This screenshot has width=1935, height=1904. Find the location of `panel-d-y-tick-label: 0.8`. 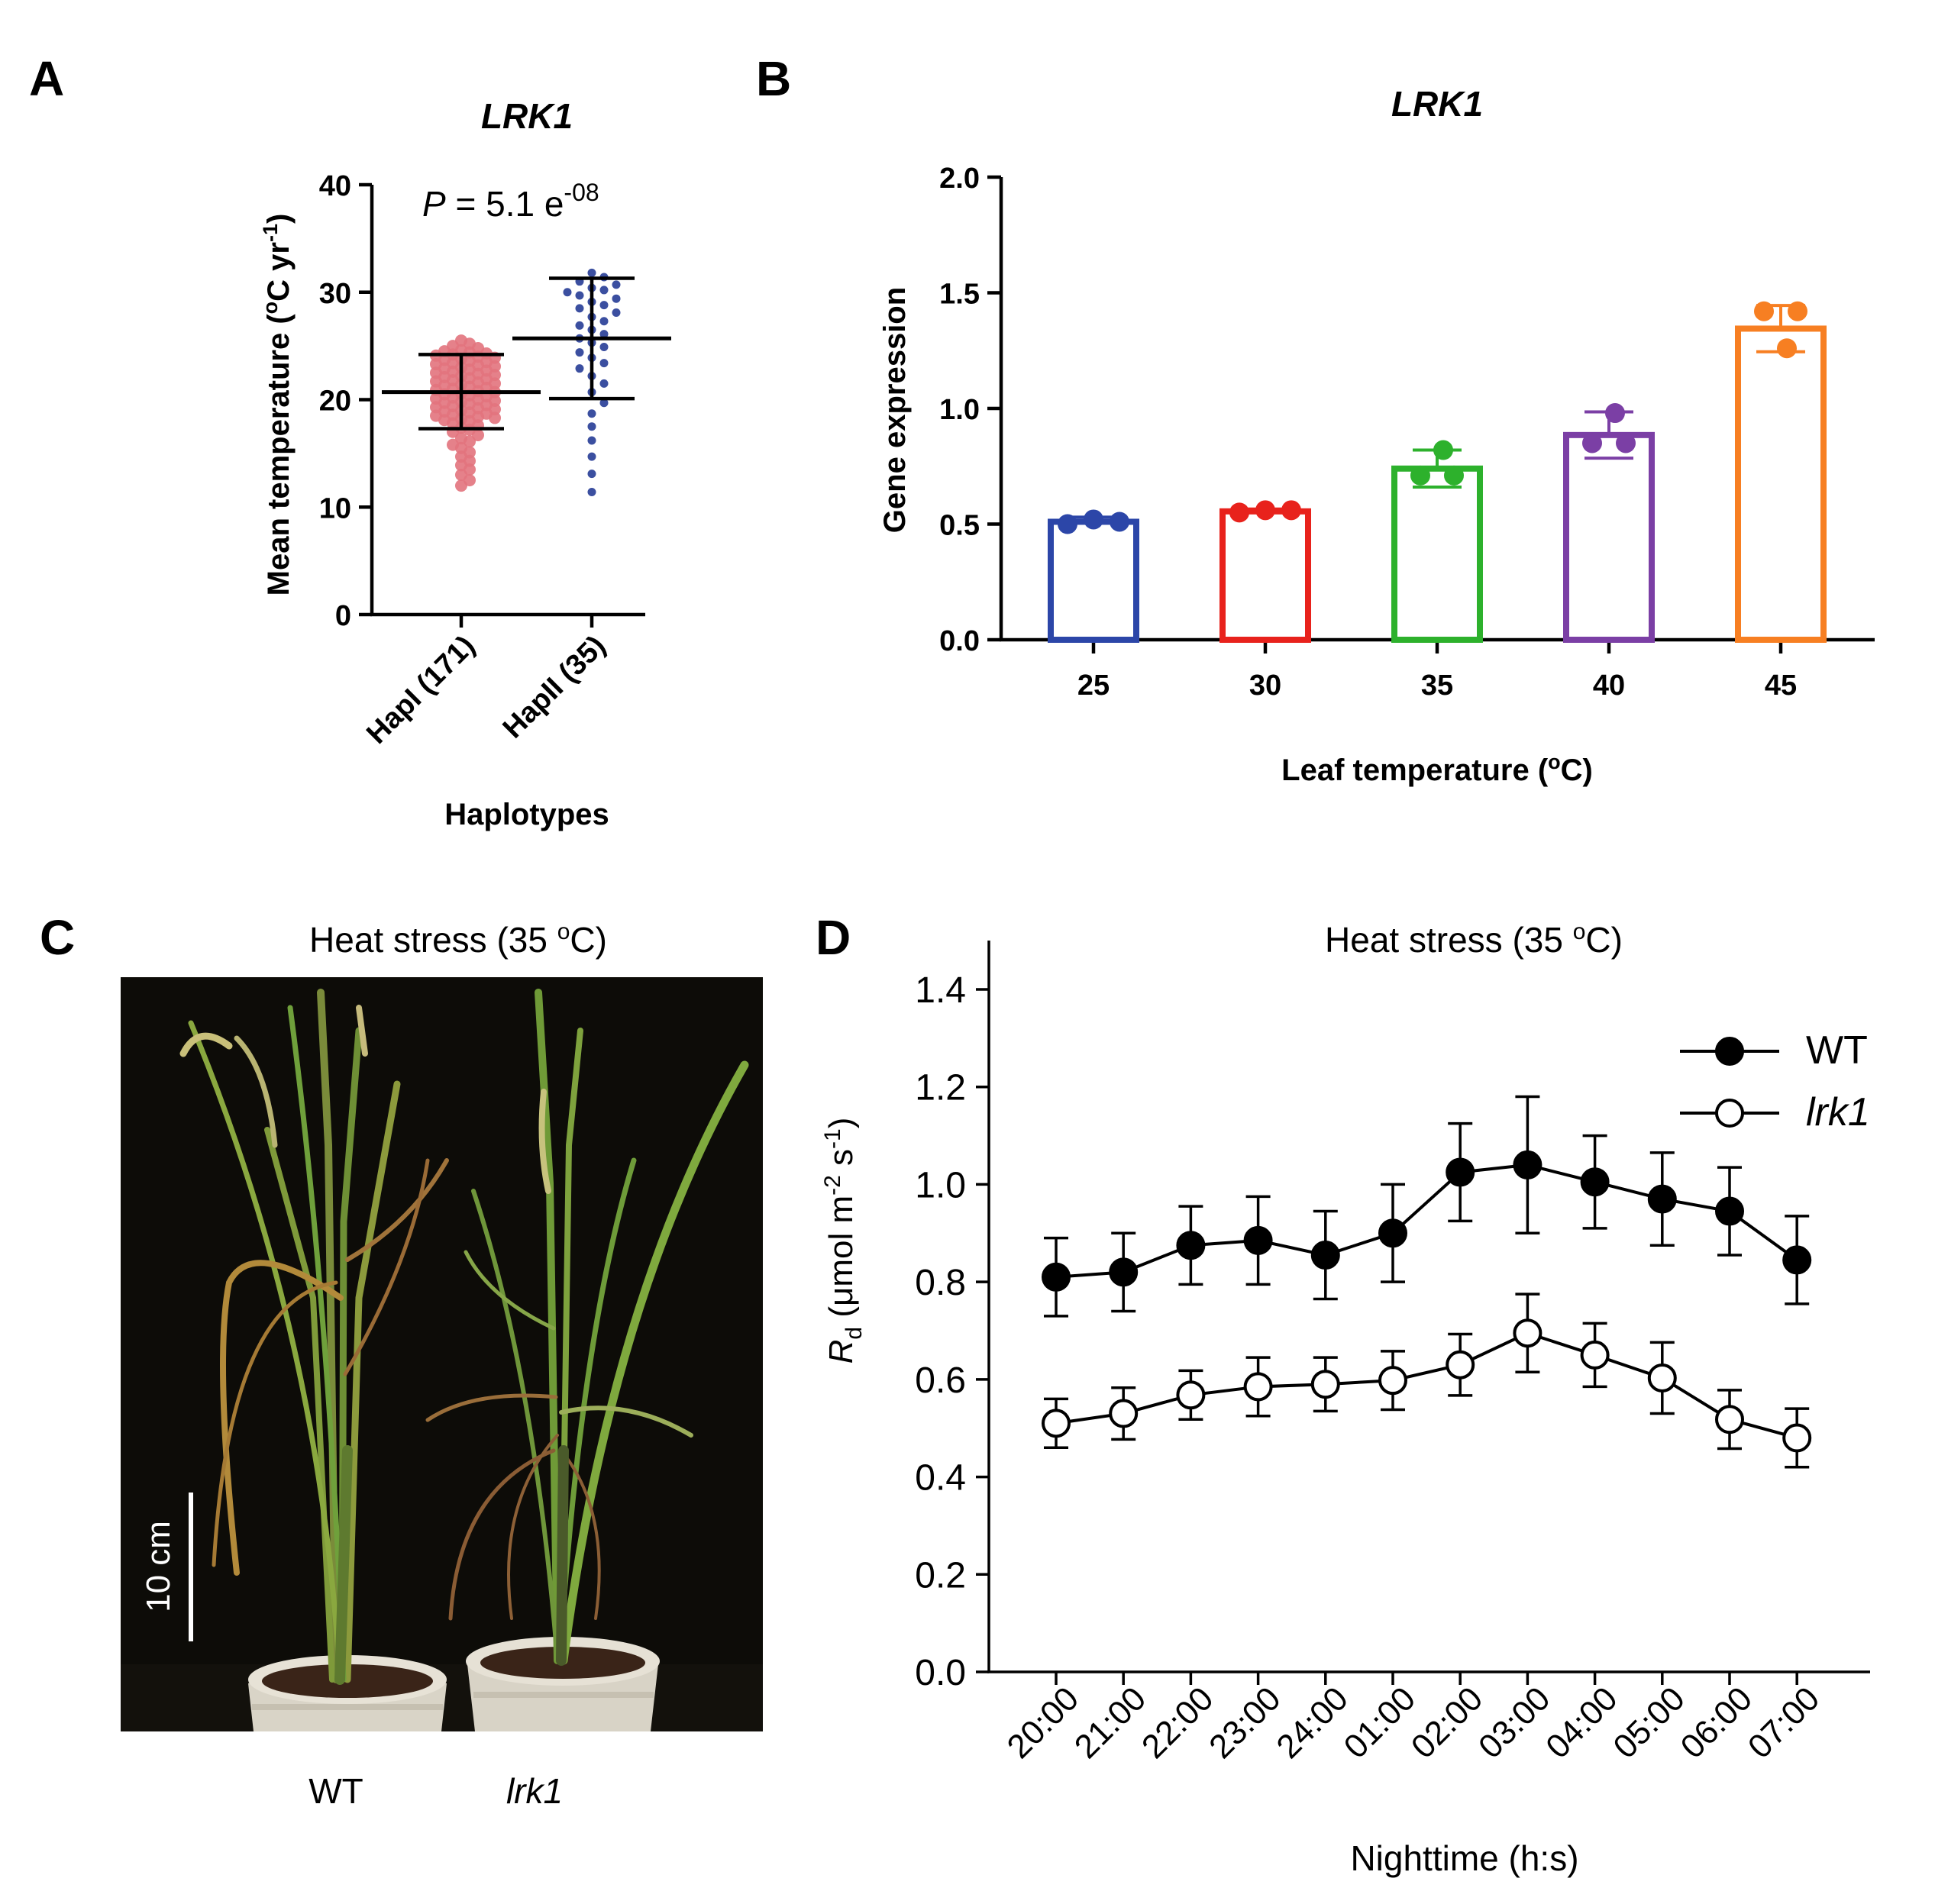

panel-d-y-tick-label: 0.8 is located at coordinates (940, 1283).